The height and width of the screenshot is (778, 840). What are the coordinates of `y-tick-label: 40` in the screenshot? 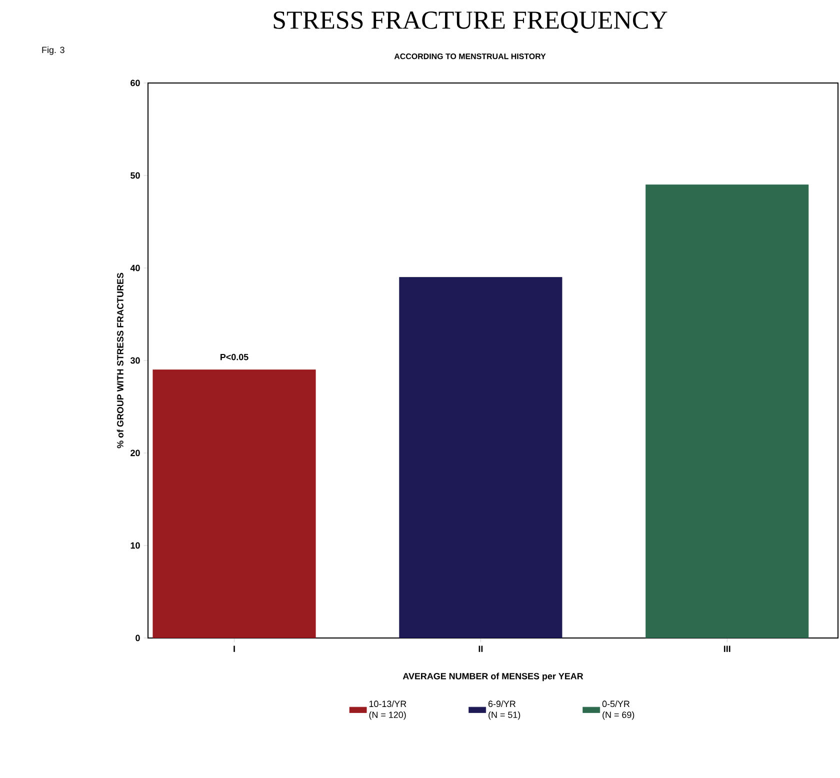 It's located at (135, 268).